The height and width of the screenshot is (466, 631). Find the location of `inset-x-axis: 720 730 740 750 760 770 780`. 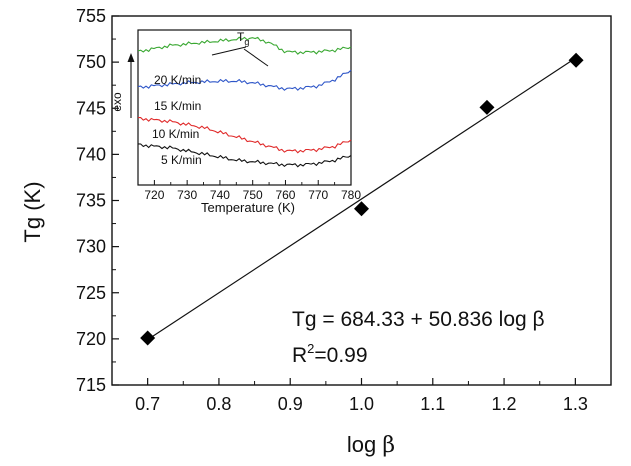

inset-x-axis: 720 730 740 750 760 770 780 is located at coordinates (252, 191).